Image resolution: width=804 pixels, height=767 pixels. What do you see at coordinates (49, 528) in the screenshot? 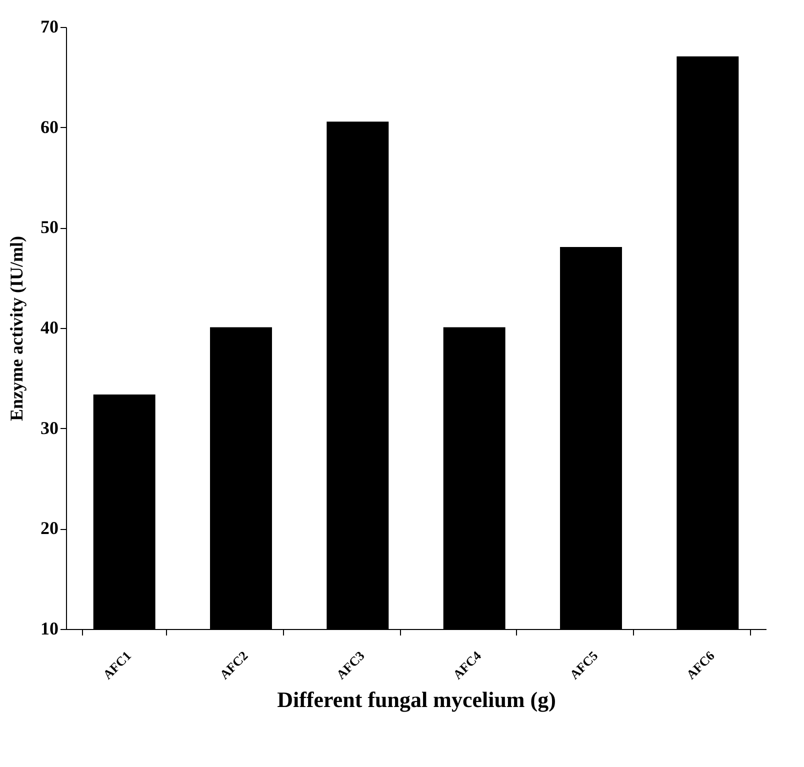
I see `y-tick-label: 20` at bounding box center [49, 528].